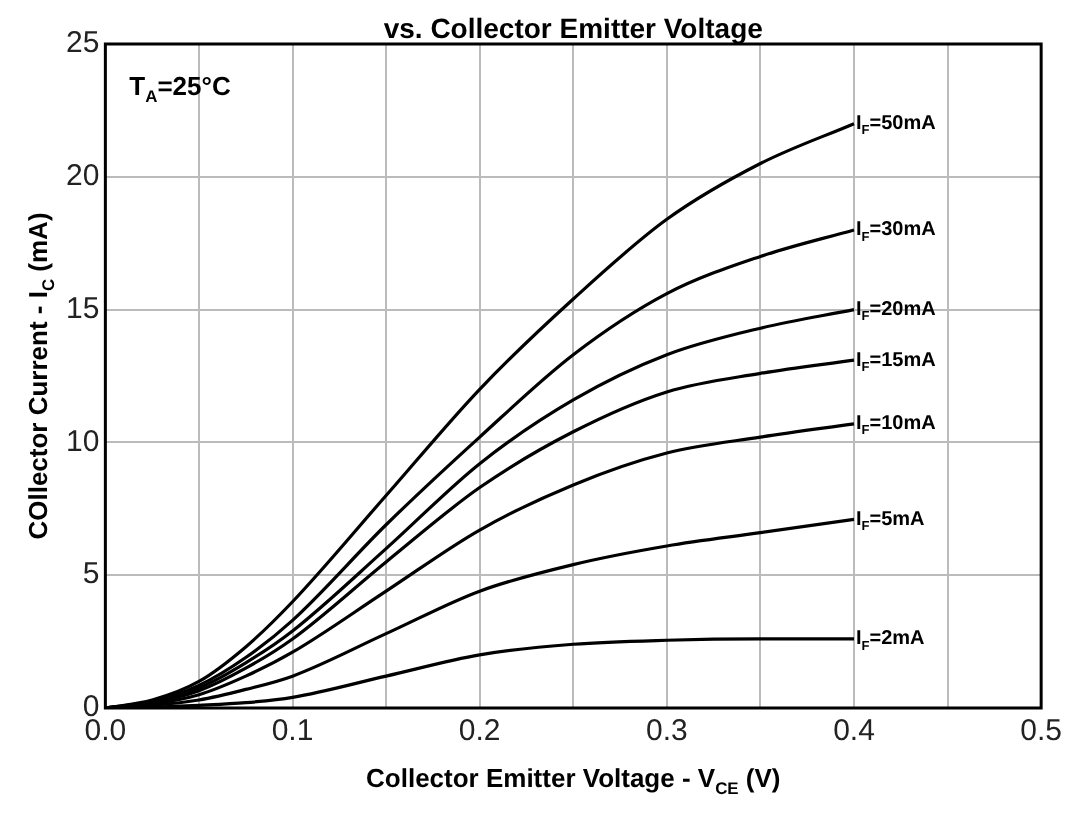  What do you see at coordinates (854, 731) in the screenshot?
I see `x-tick-label: 0.4` at bounding box center [854, 731].